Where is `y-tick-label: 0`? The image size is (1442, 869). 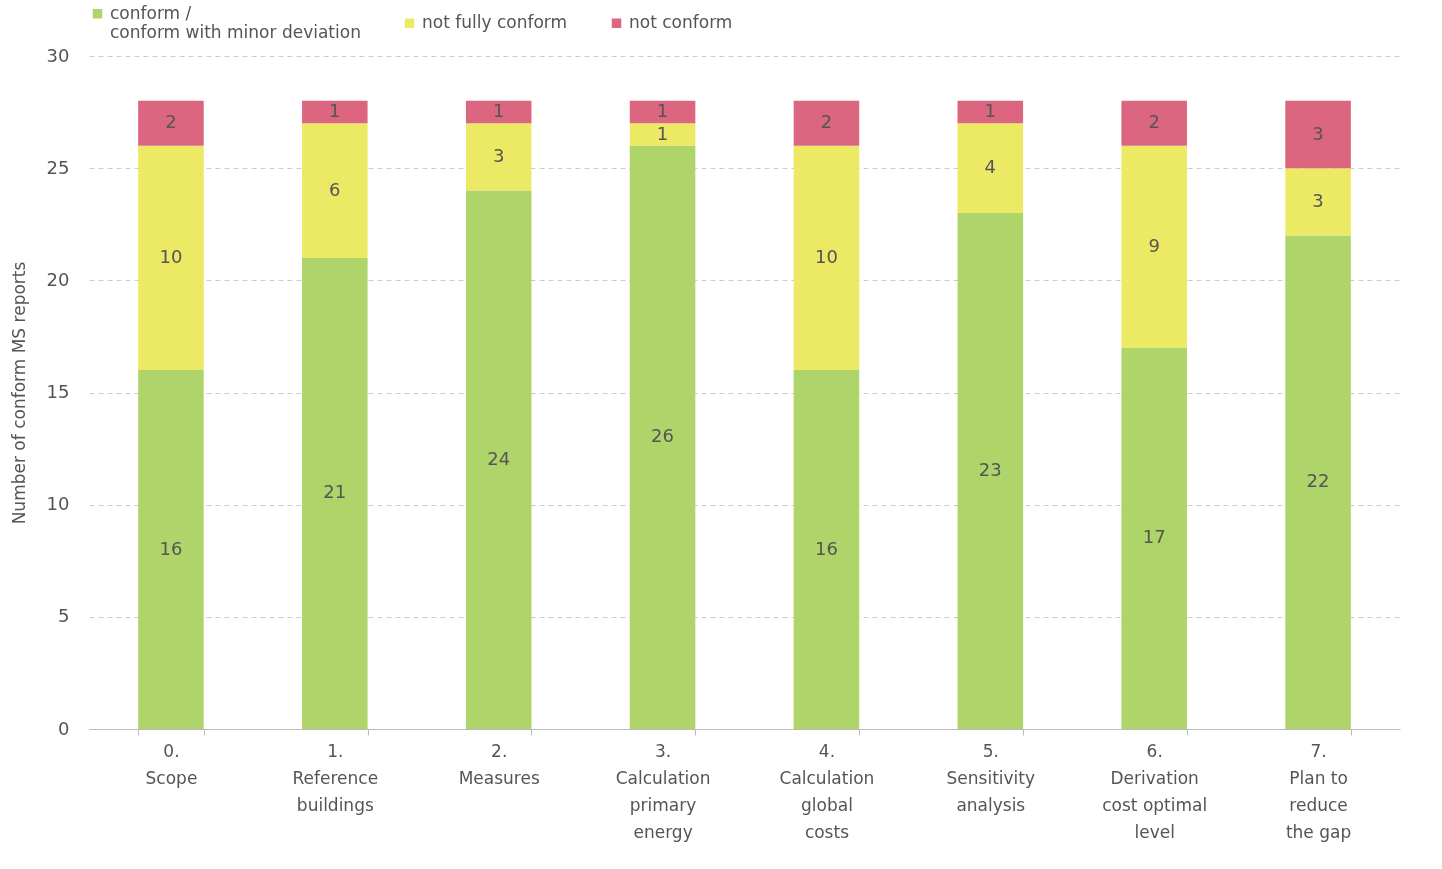 y-tick-label: 0 is located at coordinates (64, 728).